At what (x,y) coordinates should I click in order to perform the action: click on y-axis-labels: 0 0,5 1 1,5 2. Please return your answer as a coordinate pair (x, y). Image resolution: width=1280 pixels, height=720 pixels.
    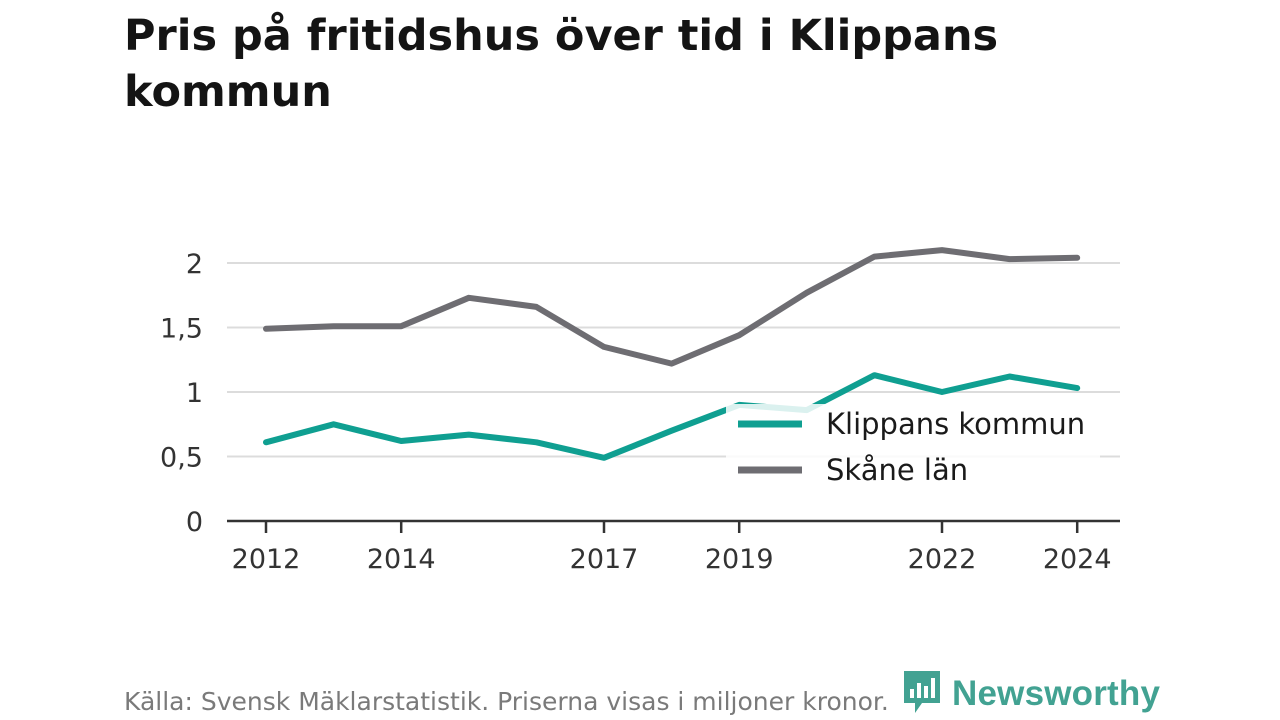
    Looking at the image, I should click on (181, 393).